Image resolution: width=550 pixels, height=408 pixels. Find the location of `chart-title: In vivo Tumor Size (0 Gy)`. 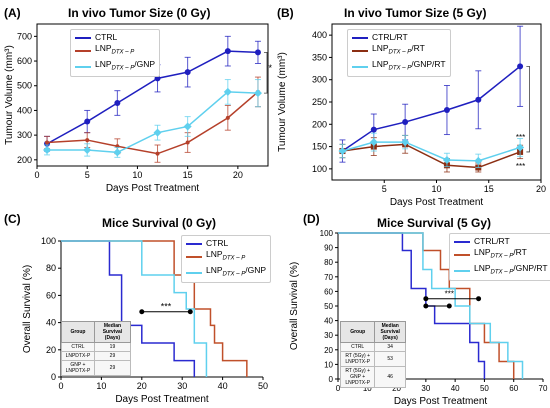

chart-title: In vivo Tumor Size (0 Gy) is located at coordinates (139, 13).